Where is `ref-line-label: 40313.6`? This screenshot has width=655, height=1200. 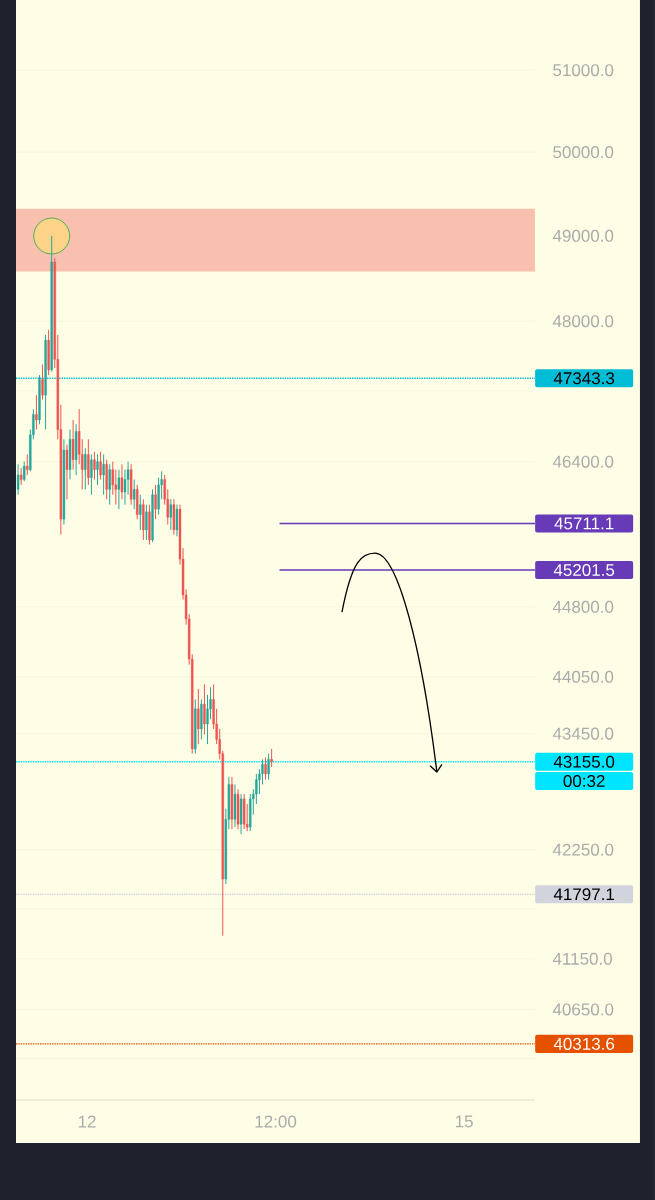 ref-line-label: 40313.6 is located at coordinates (584, 1043).